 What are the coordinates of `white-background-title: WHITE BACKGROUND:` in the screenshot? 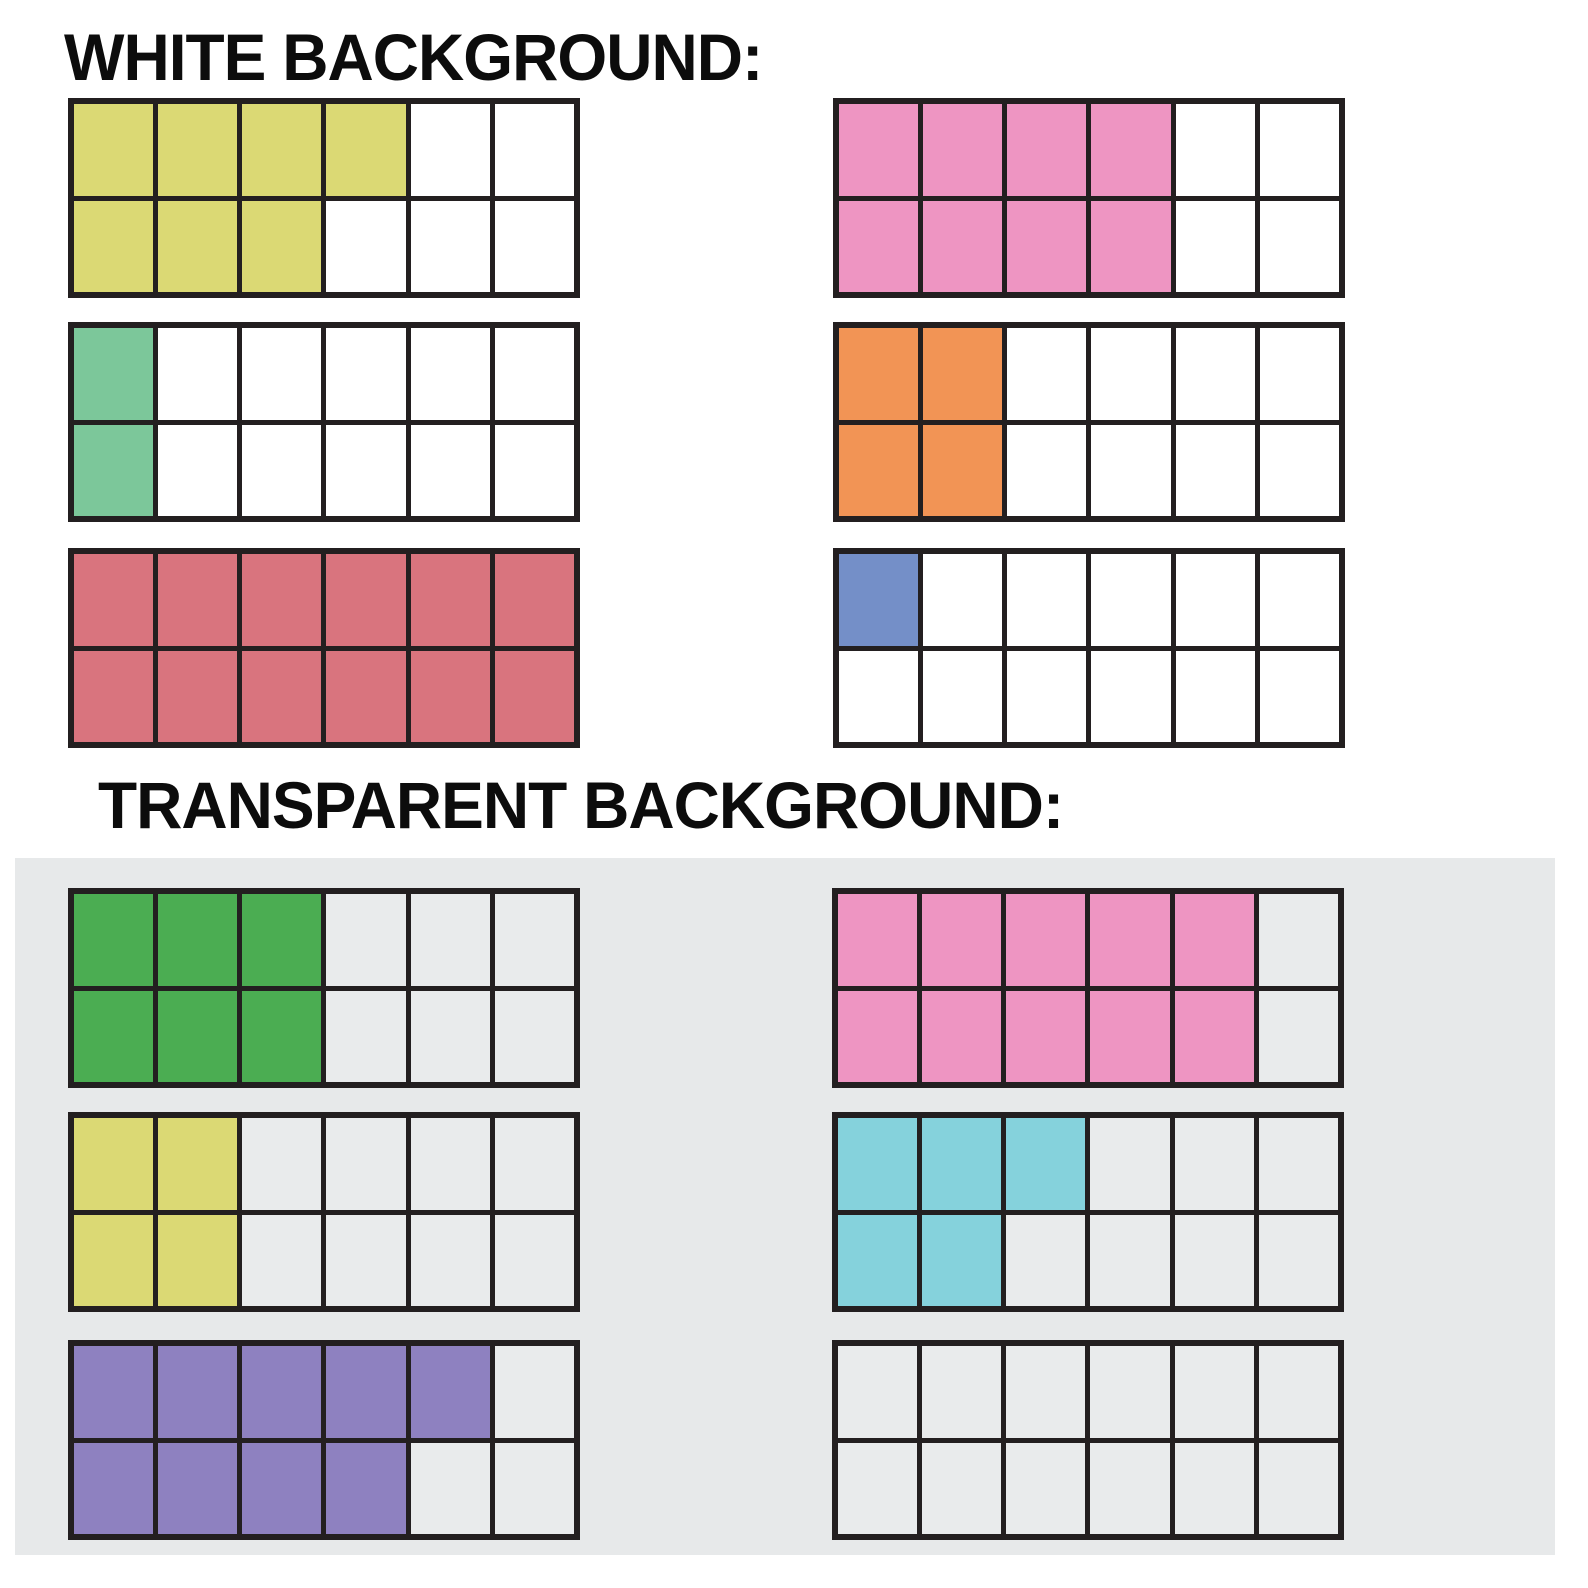 It's located at (413, 57).